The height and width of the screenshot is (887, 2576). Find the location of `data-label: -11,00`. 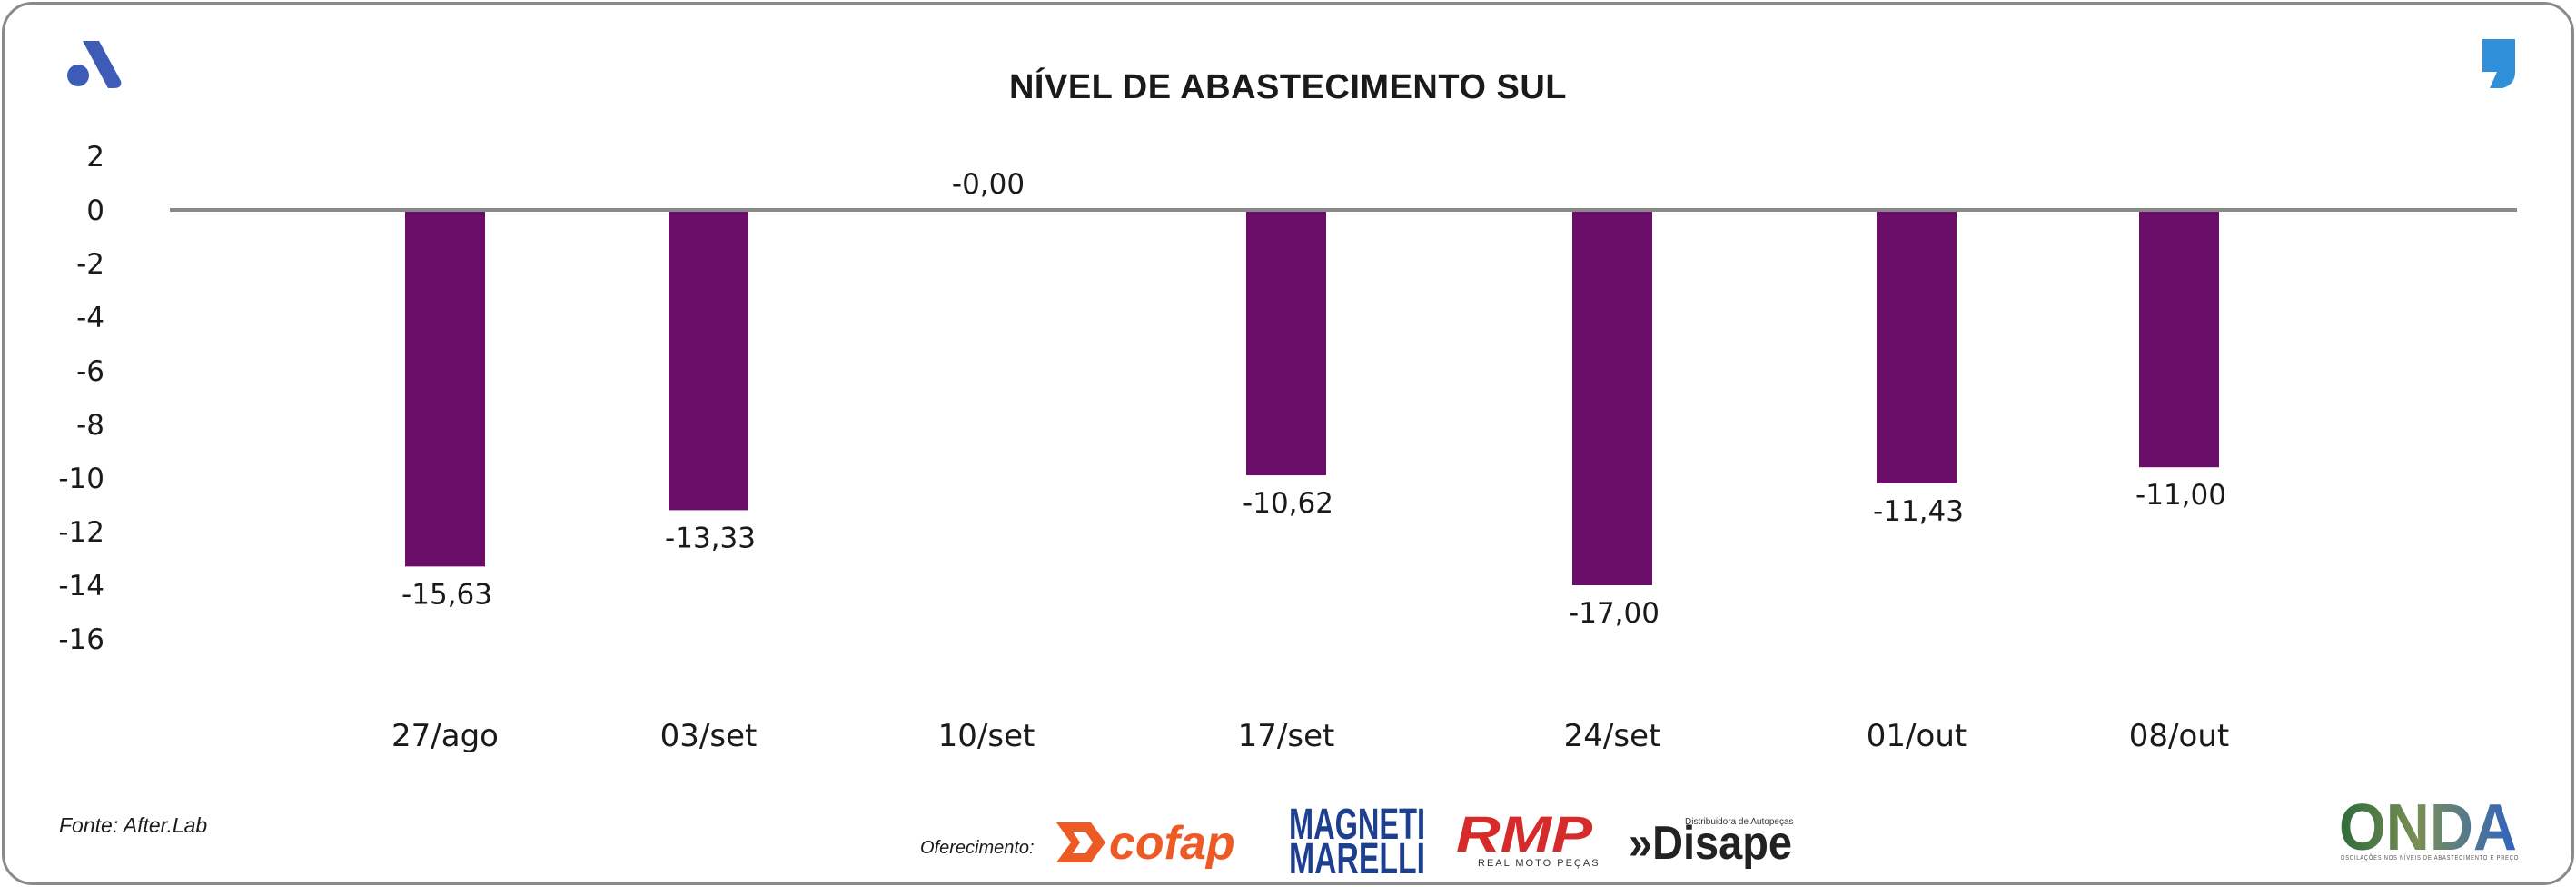

data-label: -11,00 is located at coordinates (2180, 495).